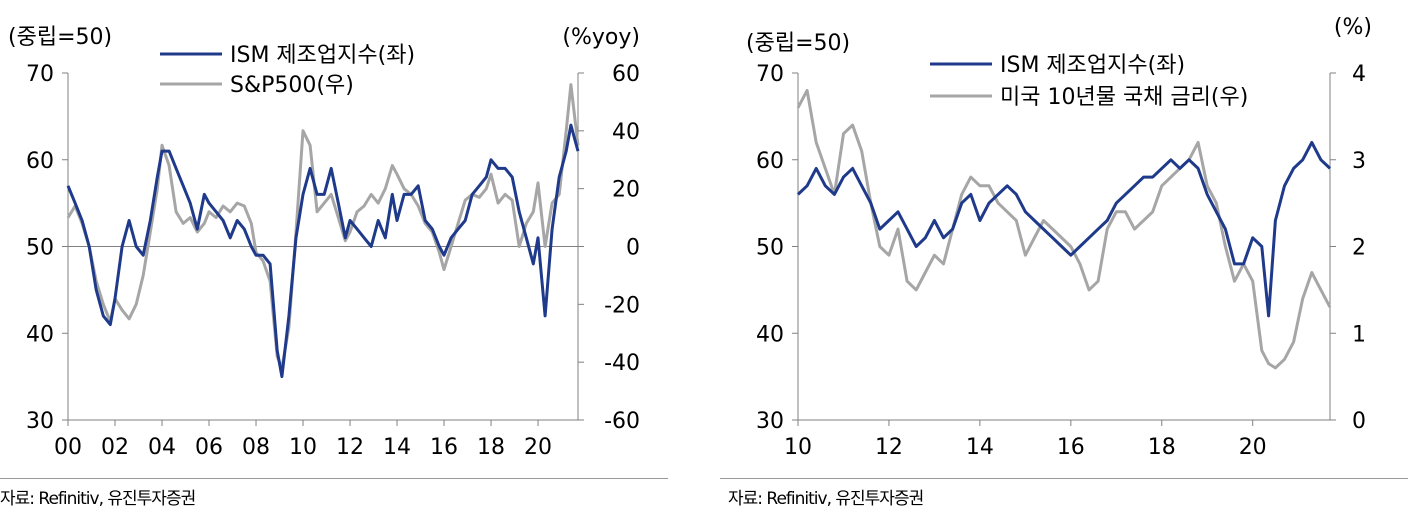 The image size is (1408, 524). Describe the element at coordinates (1124, 97) in the screenshot. I see `legend-label: 미국 10년물 국채 금리(우)` at that location.